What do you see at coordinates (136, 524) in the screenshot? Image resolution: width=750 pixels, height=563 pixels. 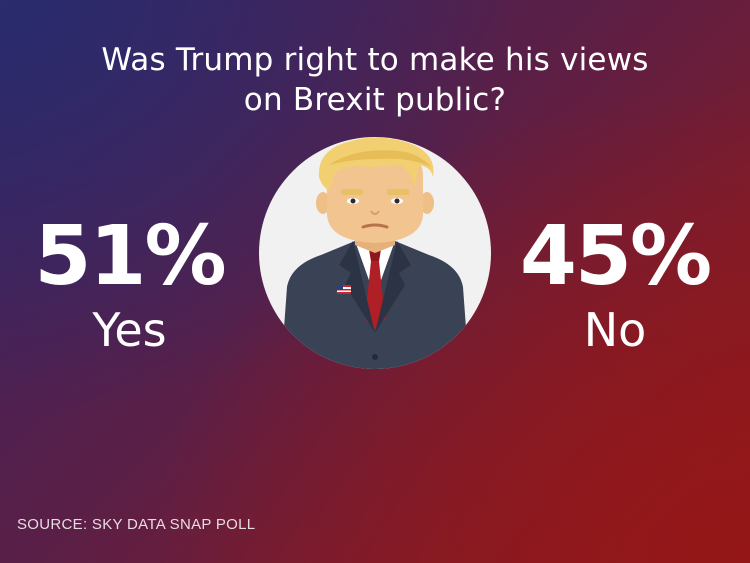 I see `source-note: SOURCE: SKY DATA SNAP POLL` at bounding box center [136, 524].